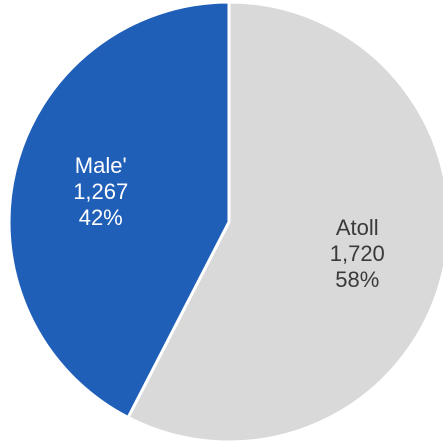 Image resolution: width=443 pixels, height=446 pixels. Describe the element at coordinates (357, 279) in the screenshot. I see `data-label-atoll-percent: 58%` at that location.